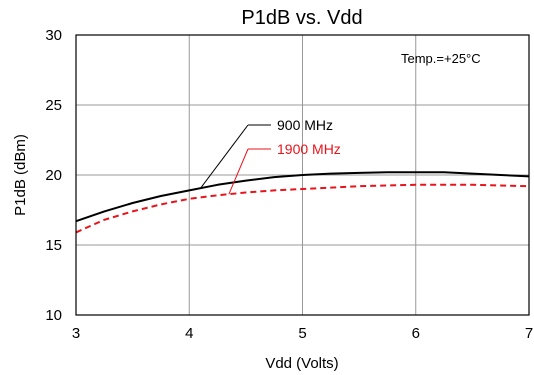 This screenshot has width=534, height=375. I want to click on series-lines, so click(302, 202).